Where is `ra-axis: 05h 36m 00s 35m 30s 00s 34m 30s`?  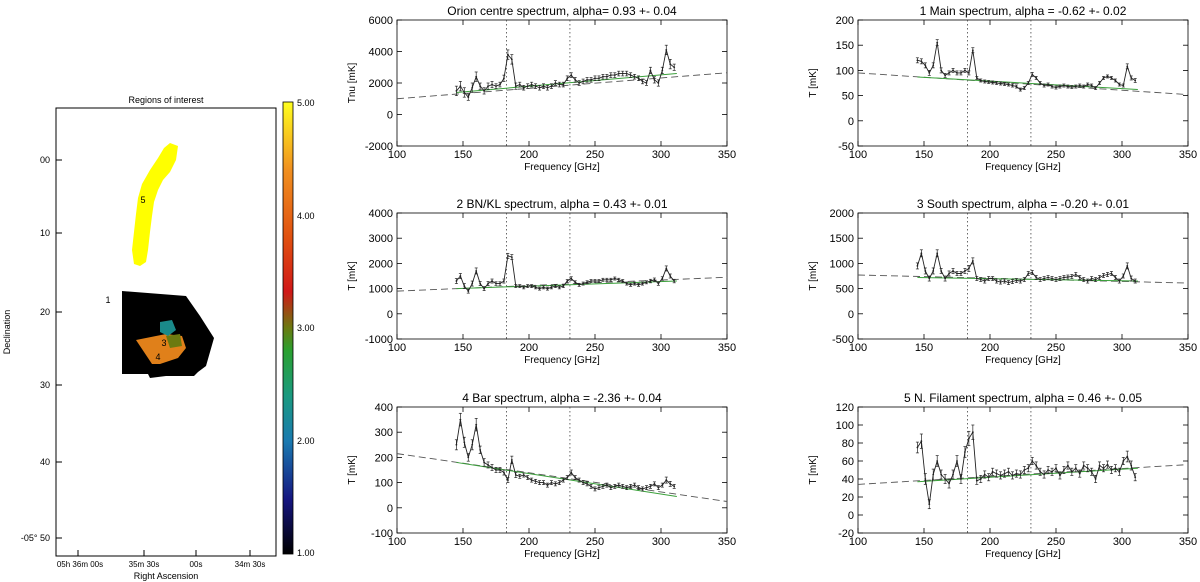
ra-axis: 05h 36m 00s 35m 30s 00s 34m 30s is located at coordinates (161, 559).